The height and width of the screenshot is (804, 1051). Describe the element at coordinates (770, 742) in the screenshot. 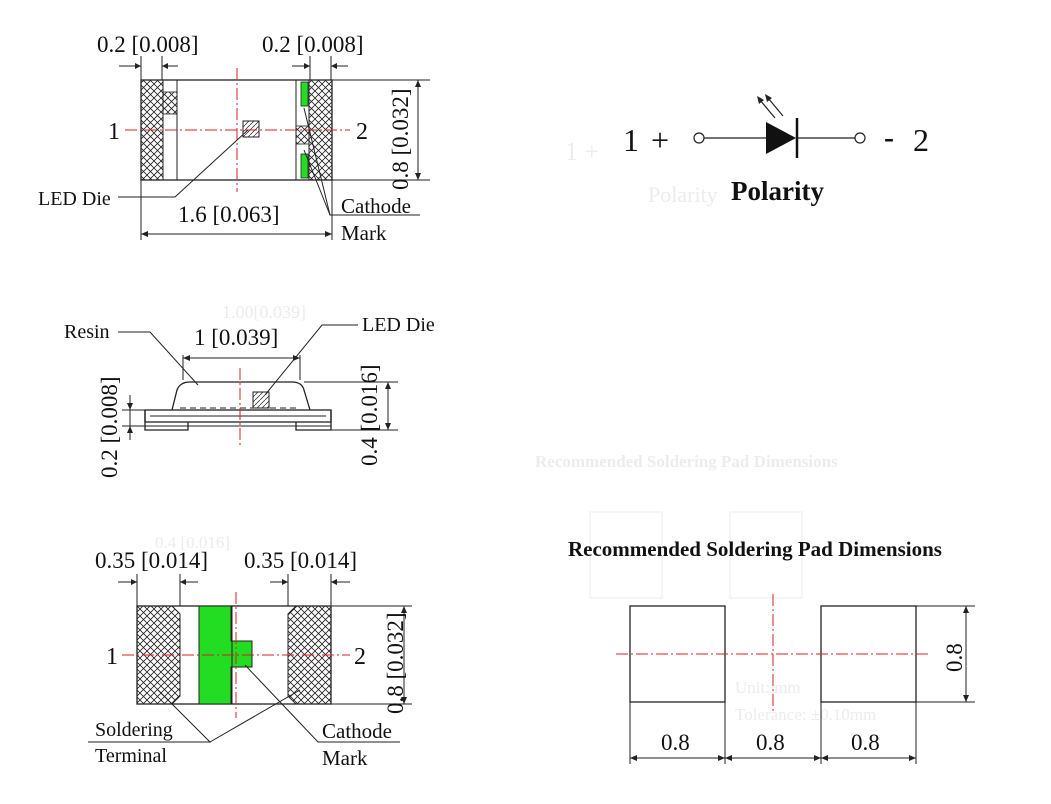

I see `pad-dim-2: 0.8` at that location.